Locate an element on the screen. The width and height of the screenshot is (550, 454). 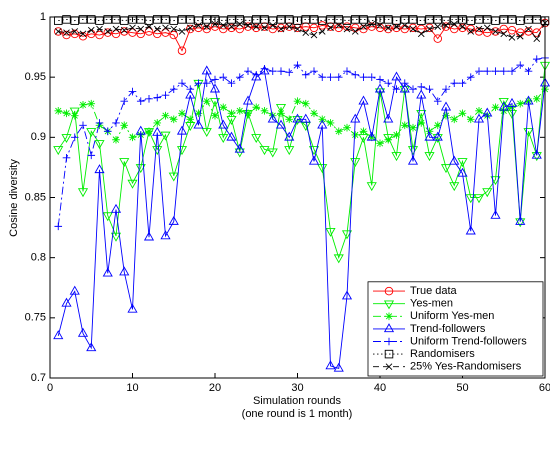
y-tick-label: 0.75 is located at coordinates (35, 318).